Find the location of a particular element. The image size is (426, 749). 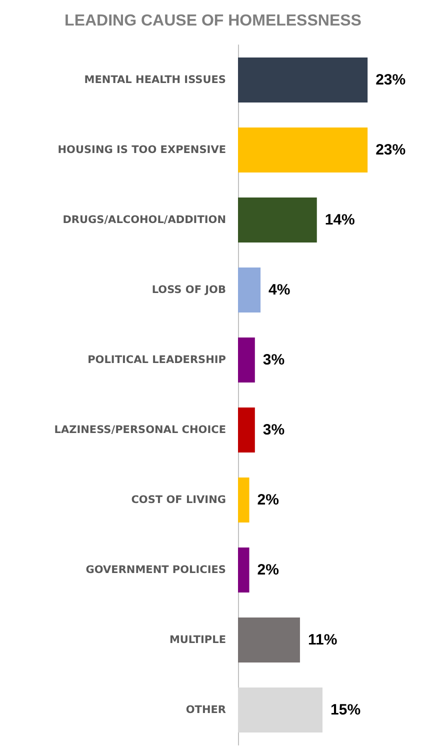

y-tick-label: POLITICAL LEADERSHIP is located at coordinates (157, 360).